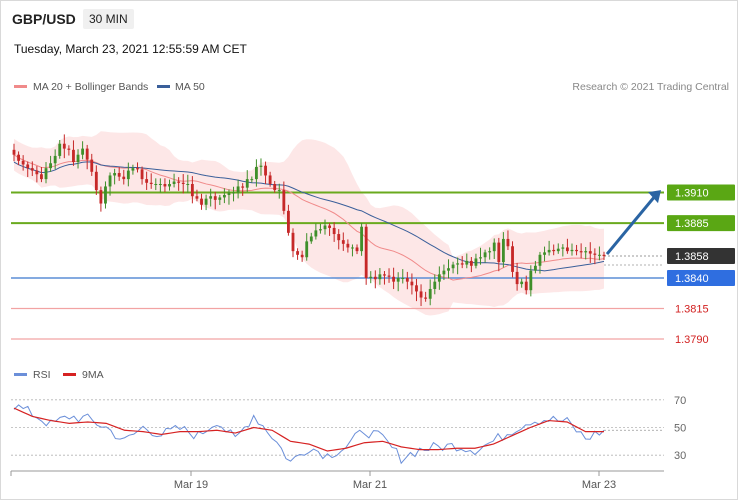  What do you see at coordinates (42, 375) in the screenshot?
I see `rsi-legend-label: RSI` at bounding box center [42, 375].